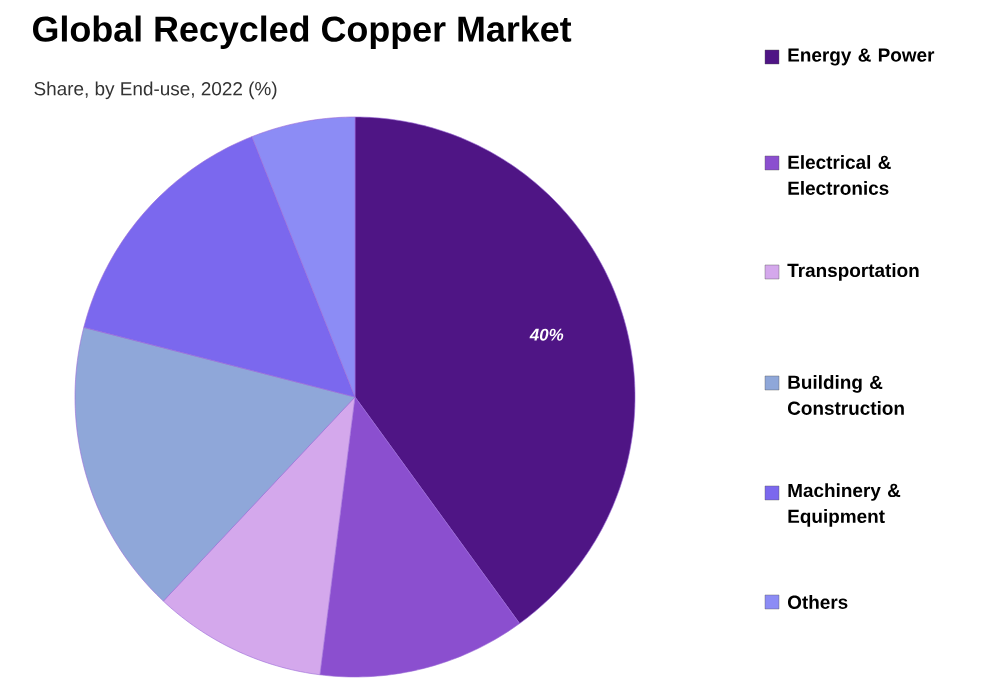 Image resolution: width=1005 pixels, height=681 pixels. What do you see at coordinates (302, 32) in the screenshot?
I see `chart-title: Global Recycled Copper Market` at bounding box center [302, 32].